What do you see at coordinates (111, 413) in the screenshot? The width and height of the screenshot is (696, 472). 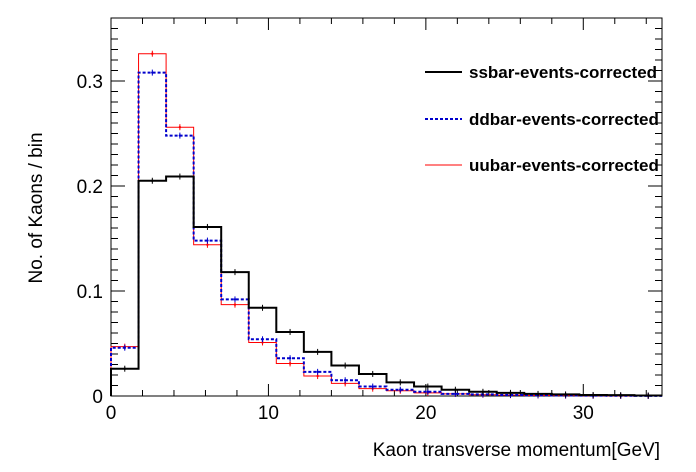 I see `x-tick-label: 0` at bounding box center [111, 413].